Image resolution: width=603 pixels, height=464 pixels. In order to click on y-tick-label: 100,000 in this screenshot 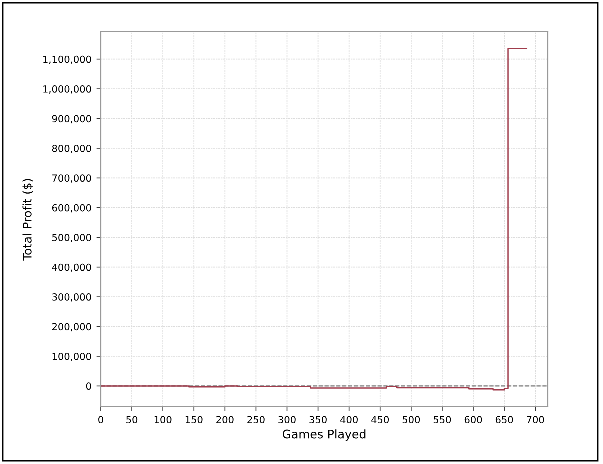, I will do `click(72, 357)`.